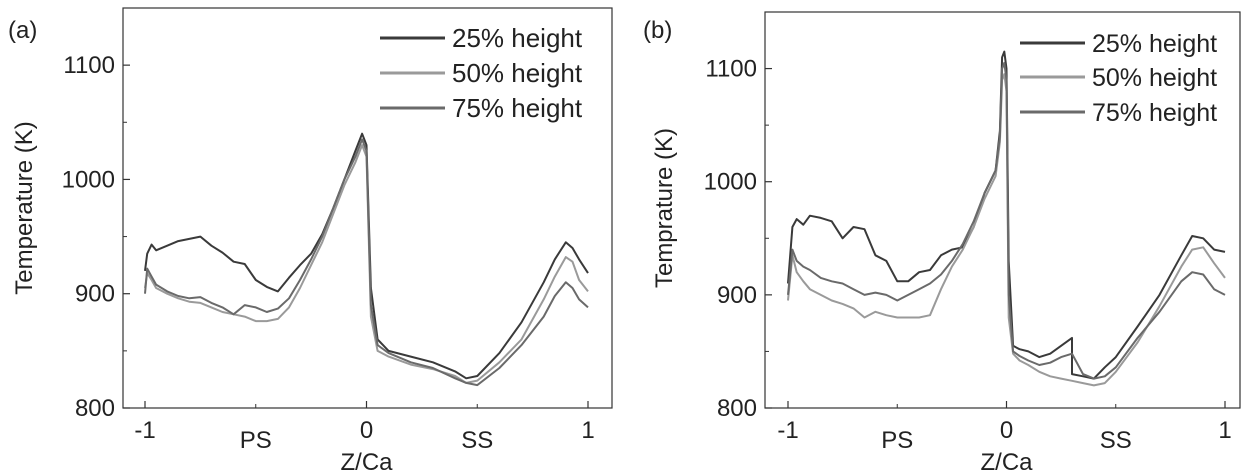  What do you see at coordinates (657, 30) in the screenshot?
I see `panel-label: (b)` at bounding box center [657, 30].